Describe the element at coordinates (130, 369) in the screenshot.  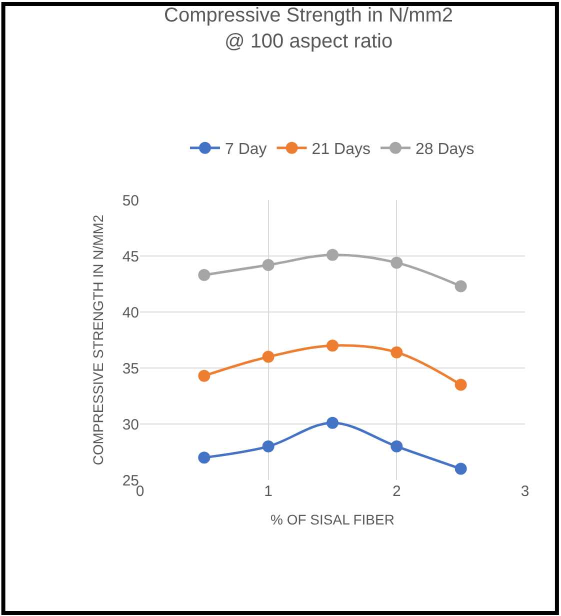
I see `y-tick-label: 35` at that location.